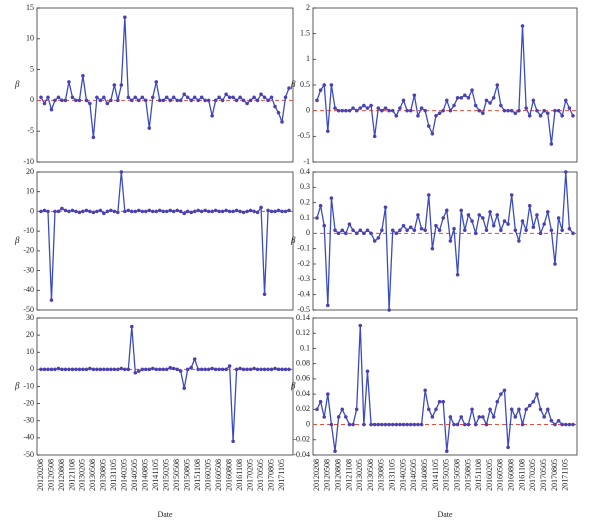 This screenshot has width=600, height=527. What do you see at coordinates (305, 32) in the screenshot?
I see `y-tick-label: 1.5` at bounding box center [305, 32].